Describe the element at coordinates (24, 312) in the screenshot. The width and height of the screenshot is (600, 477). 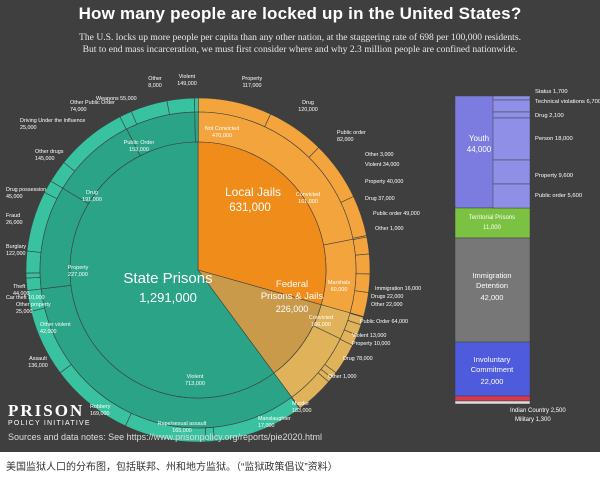
I see `other-property-value: 25,000` at that location.